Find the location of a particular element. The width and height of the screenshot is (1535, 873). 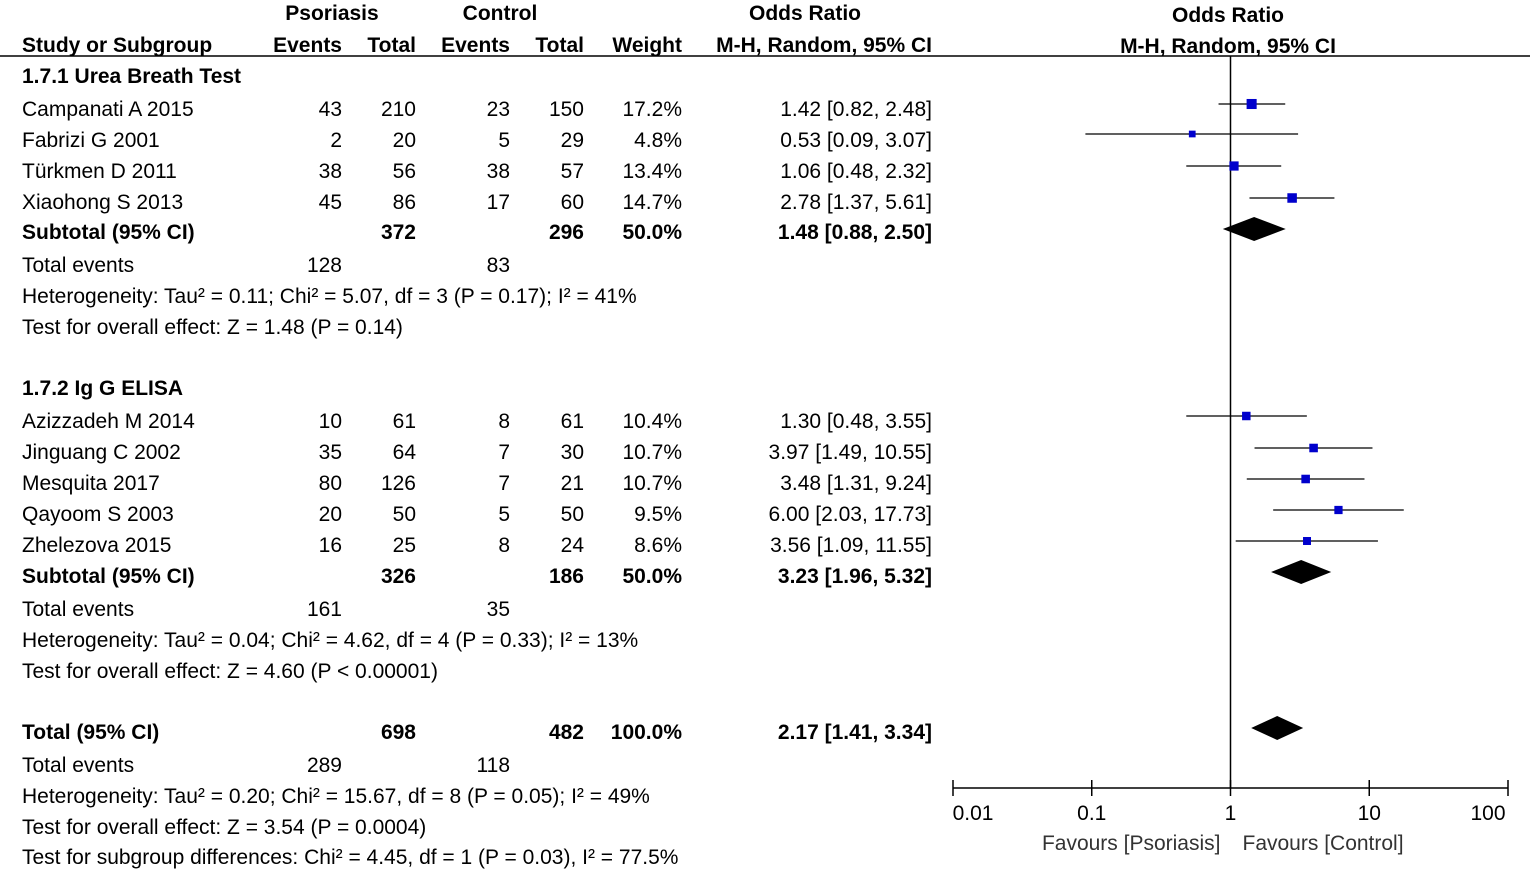

subtotal-weight: 50.0% is located at coordinates (652, 232).